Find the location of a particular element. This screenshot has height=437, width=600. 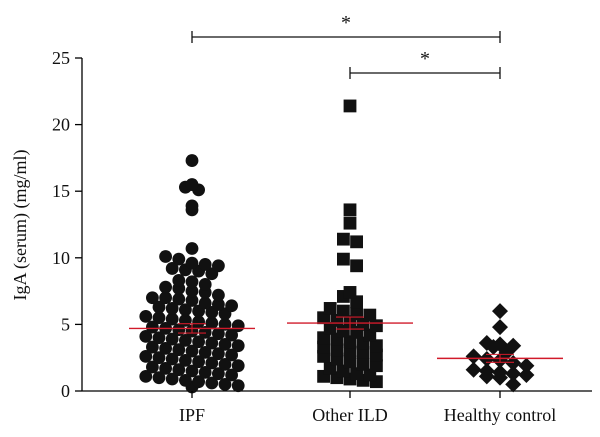

y-axis-ticks: 0 5 10 15 20 25 is located at coordinates (67, 224).